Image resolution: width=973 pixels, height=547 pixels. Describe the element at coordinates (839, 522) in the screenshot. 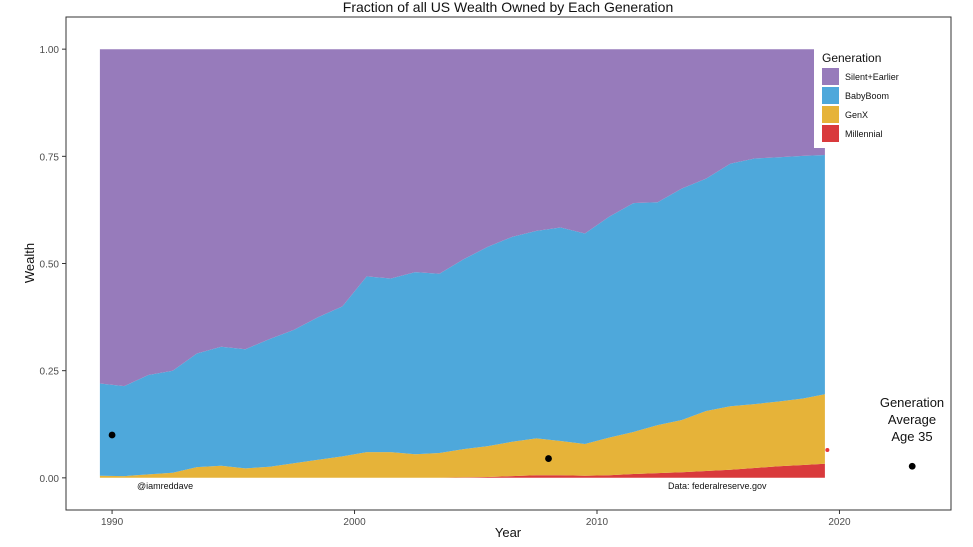

I see `x-tick-label: 2020` at that location.